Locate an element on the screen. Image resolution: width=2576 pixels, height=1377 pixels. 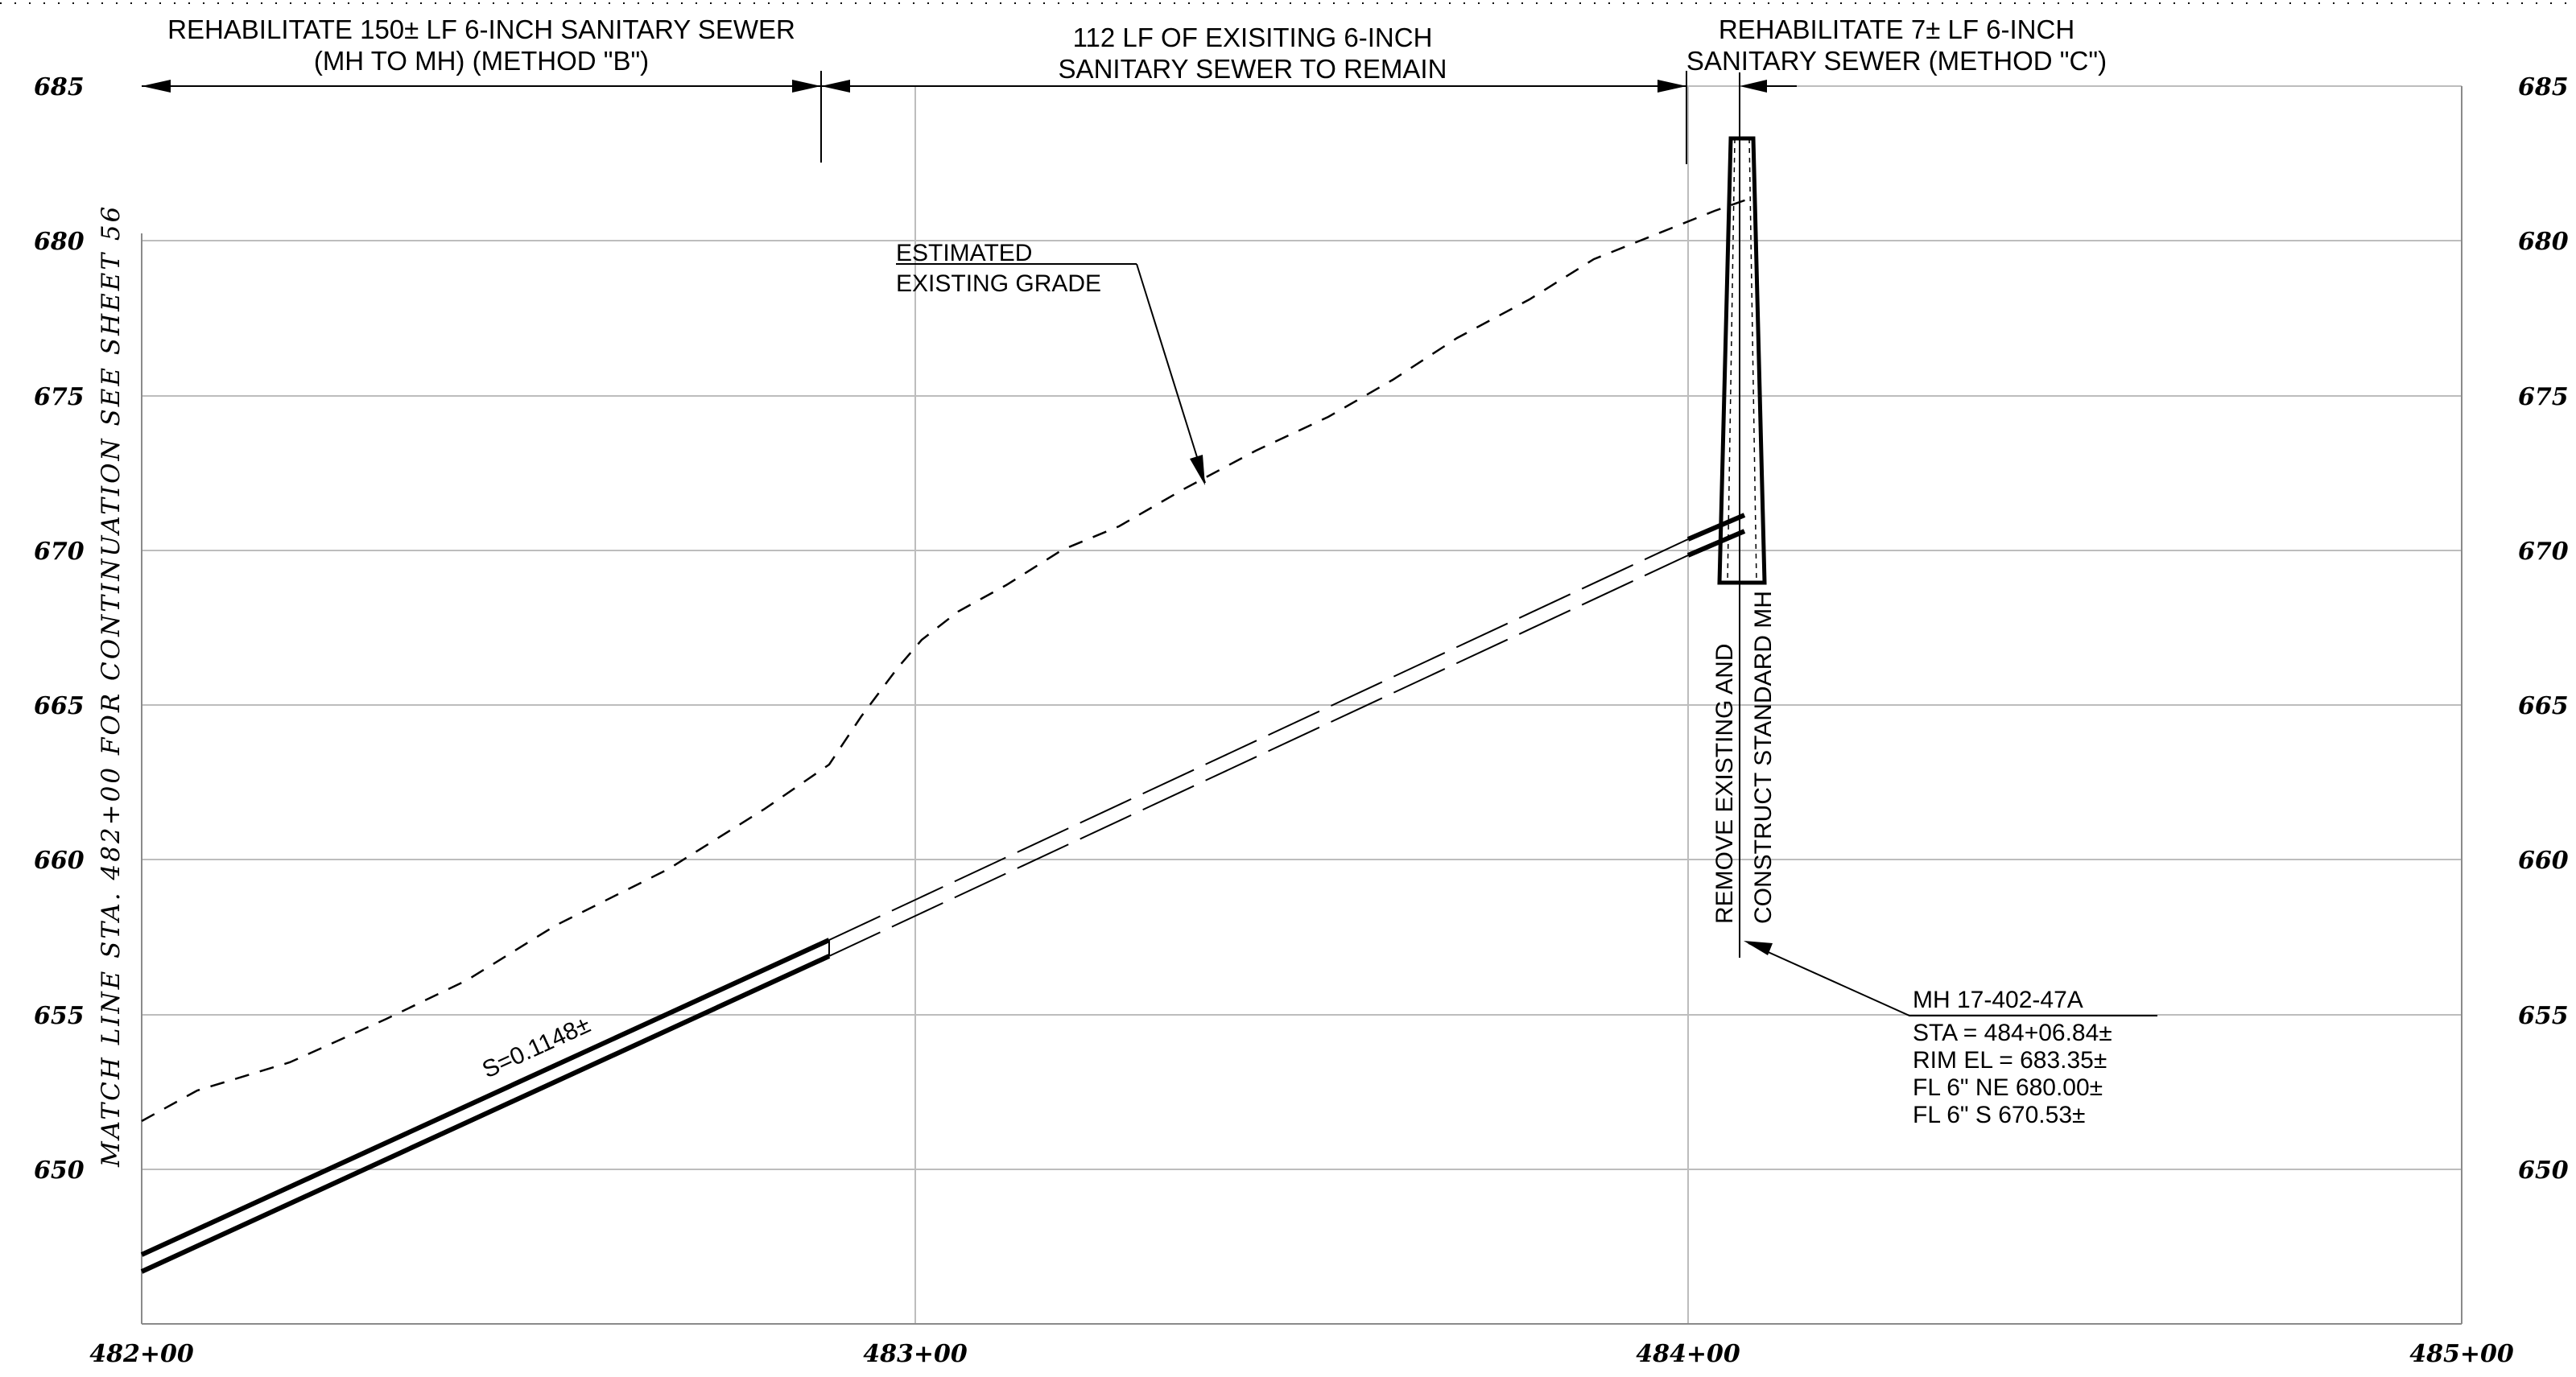
manhole-flowline-ne: FL 6" NE 680.00± is located at coordinates (2008, 1087).